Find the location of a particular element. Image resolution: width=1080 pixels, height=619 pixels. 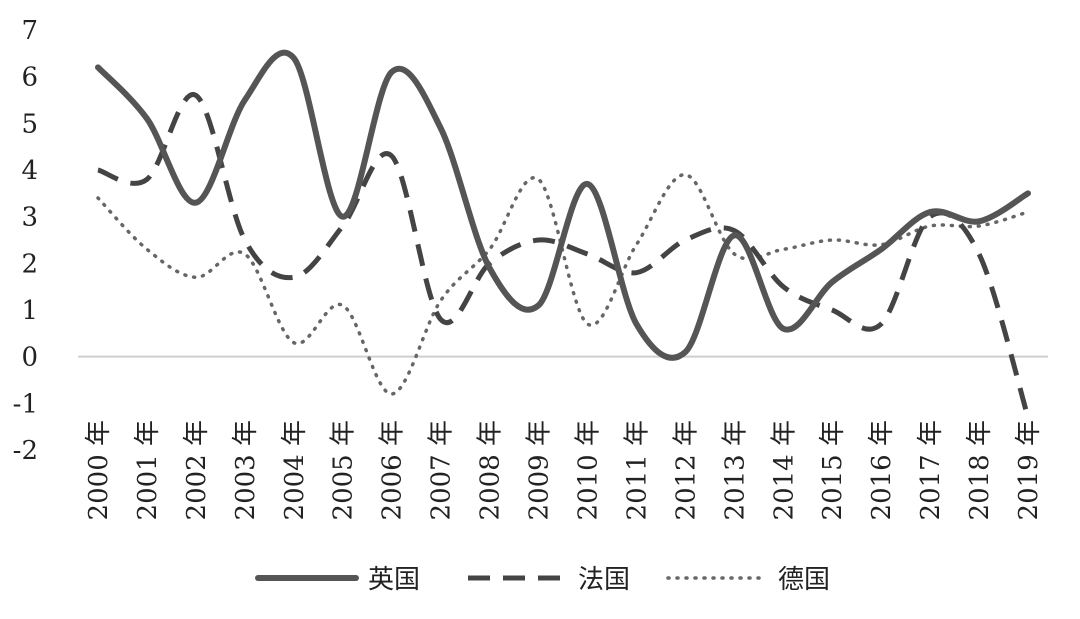

x-tick-label: 2000 年 is located at coordinates (99, 470).